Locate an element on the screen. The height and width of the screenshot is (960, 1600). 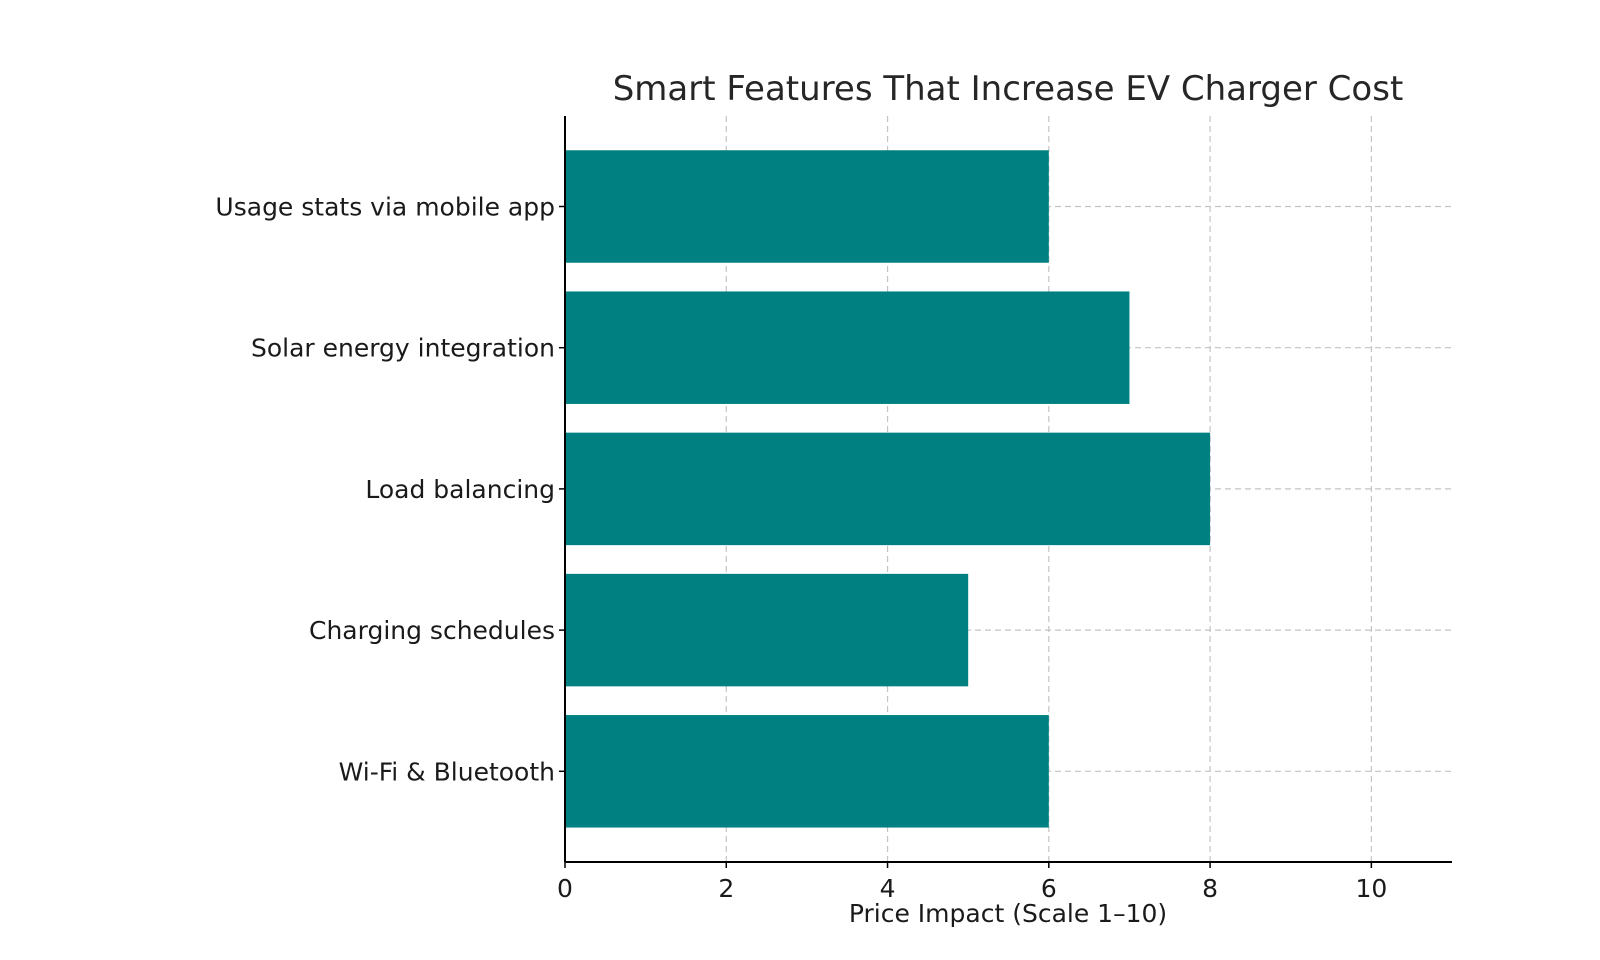
category-label: Usage stats via mobile app is located at coordinates (385, 207).